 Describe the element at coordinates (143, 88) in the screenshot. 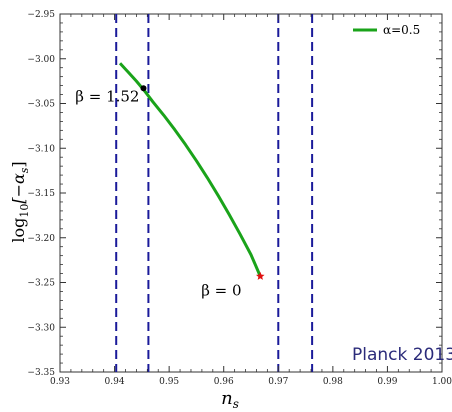

I see `point-marker` at that location.